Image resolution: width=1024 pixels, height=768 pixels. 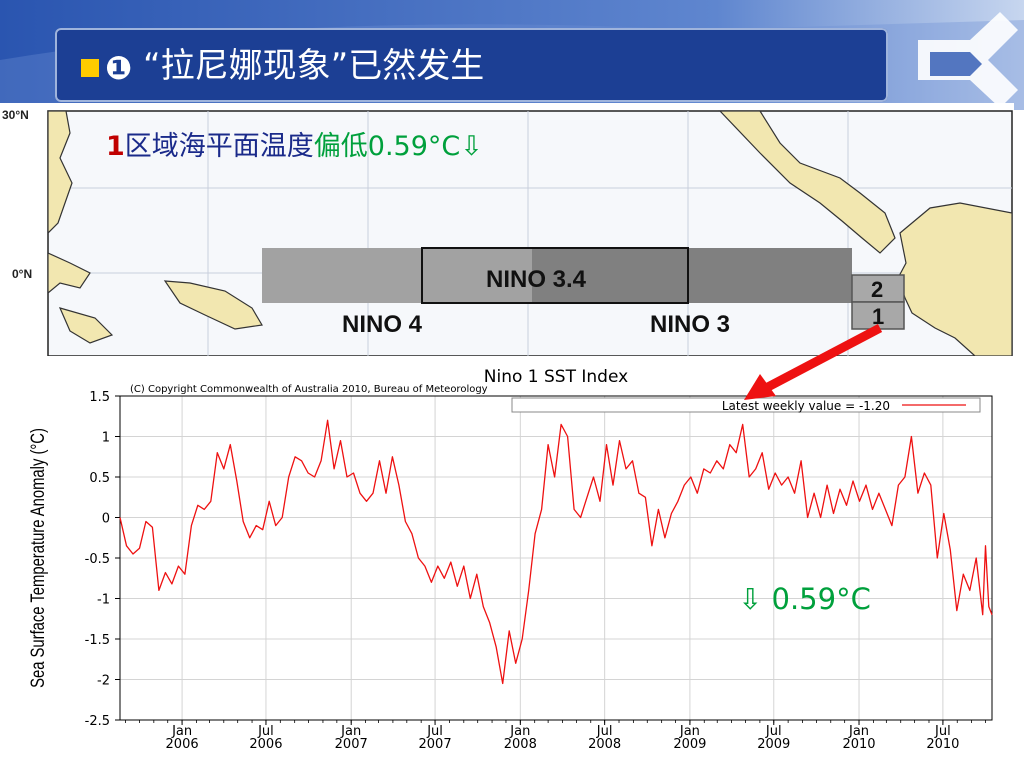 I want to click on chart-title: Nino 1 SST Index, so click(x=556, y=377).